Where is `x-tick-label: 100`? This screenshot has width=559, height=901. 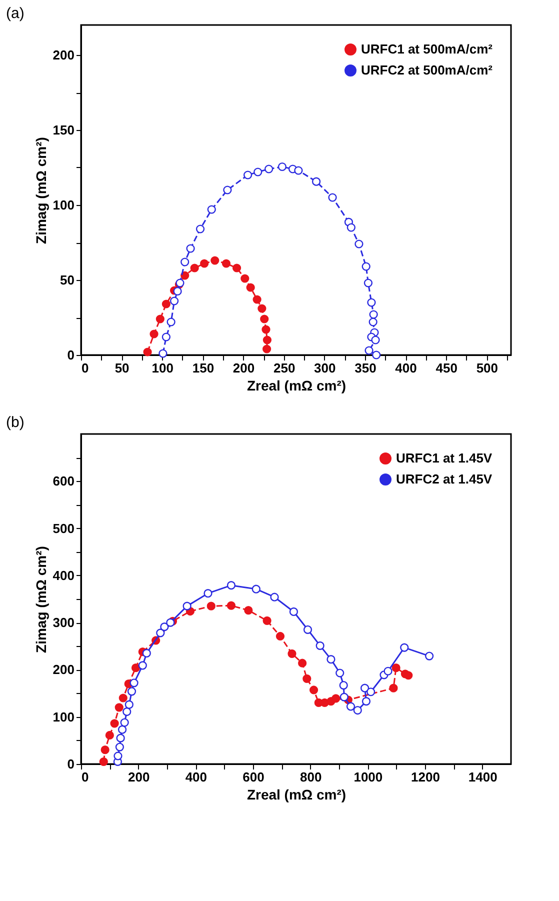 x-tick-label: 100 is located at coordinates (163, 368).